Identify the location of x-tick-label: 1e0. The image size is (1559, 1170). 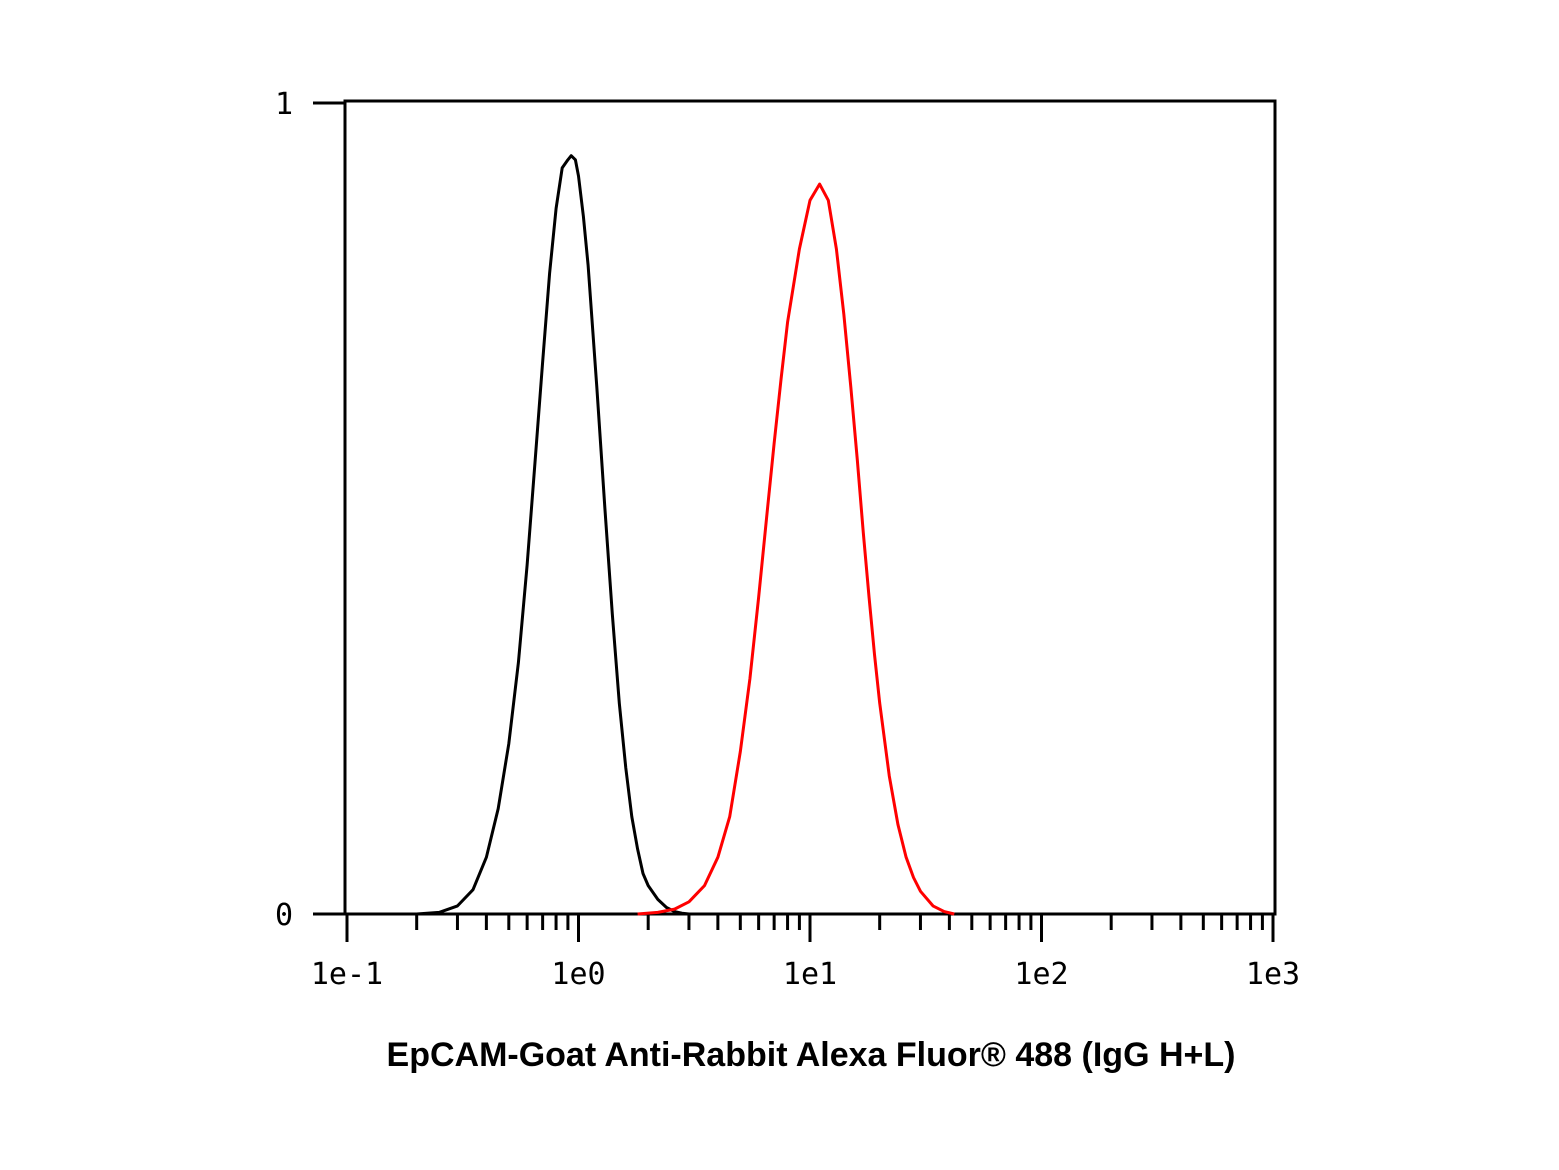
(578, 974).